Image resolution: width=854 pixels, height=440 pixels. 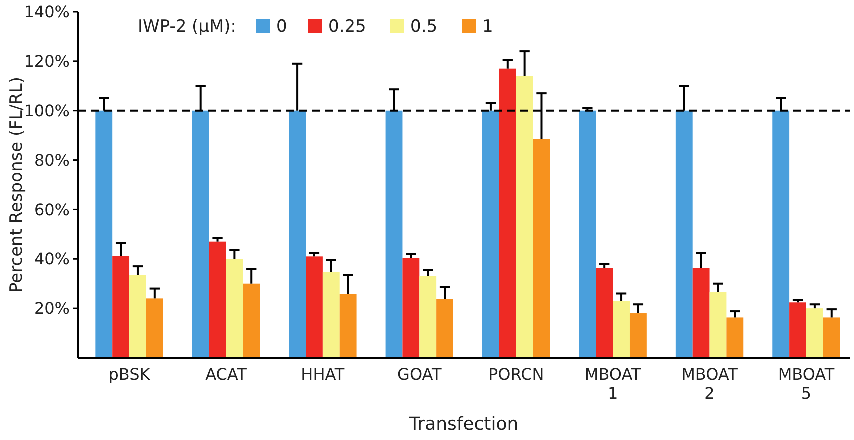 What do you see at coordinates (52, 308) in the screenshot?
I see `y-tick-label: 20%` at bounding box center [52, 308].